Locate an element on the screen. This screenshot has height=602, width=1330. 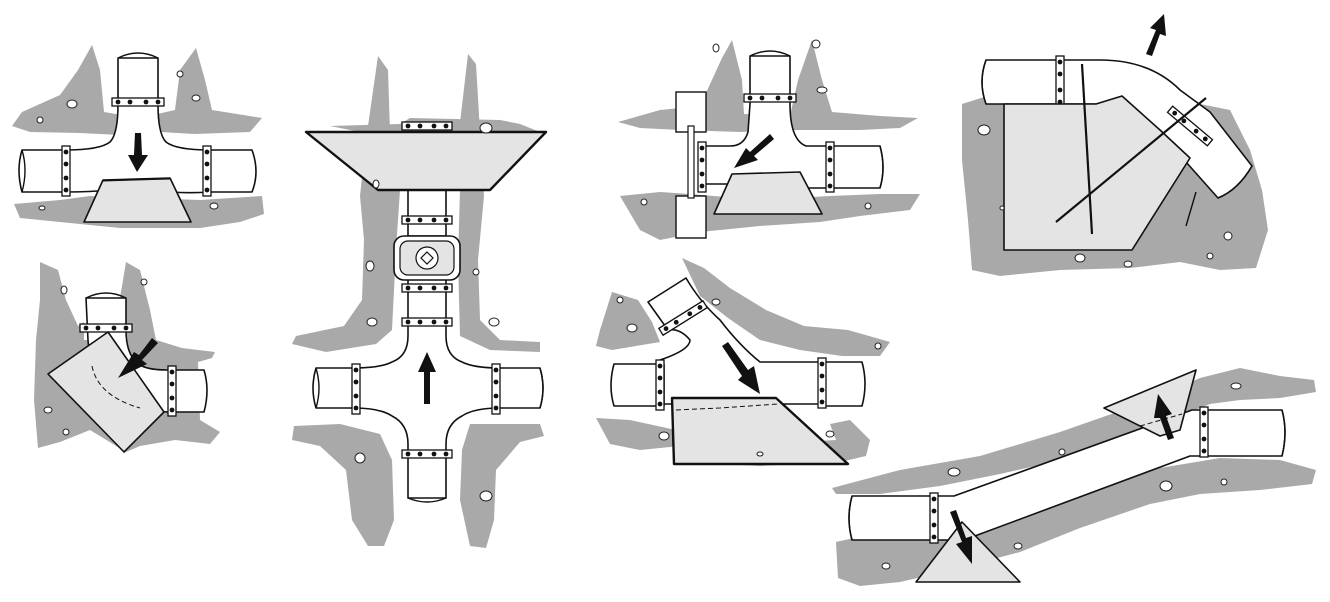
horizontal-pipe is located at coordinates (842, 384).